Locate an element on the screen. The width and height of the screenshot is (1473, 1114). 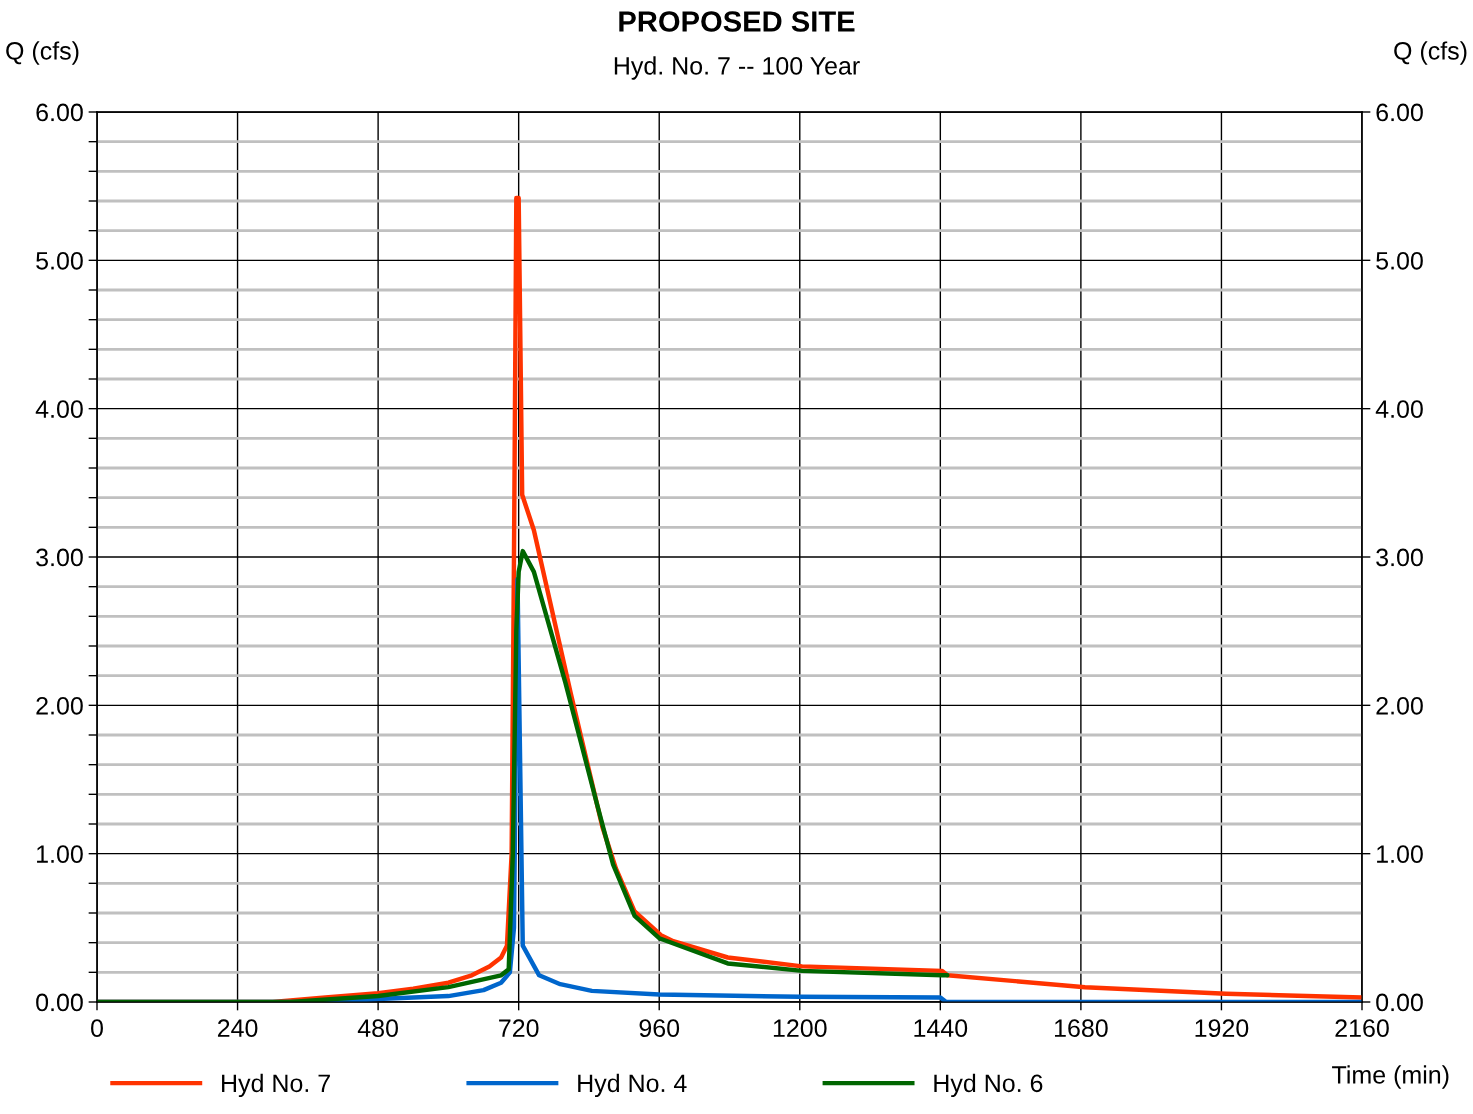
y-tick-label: 3.00 is located at coordinates (59, 557).